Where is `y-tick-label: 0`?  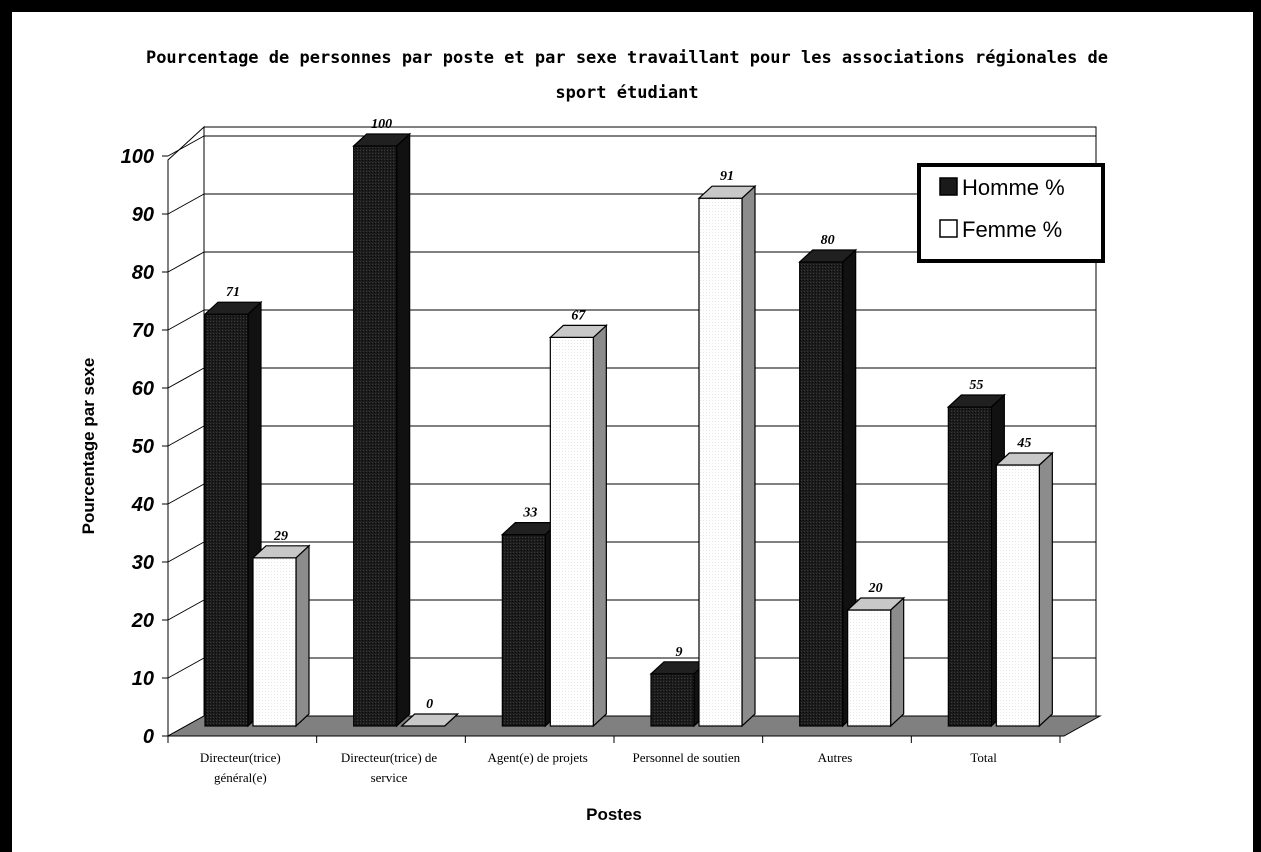
y-tick-label: 0 is located at coordinates (148, 737).